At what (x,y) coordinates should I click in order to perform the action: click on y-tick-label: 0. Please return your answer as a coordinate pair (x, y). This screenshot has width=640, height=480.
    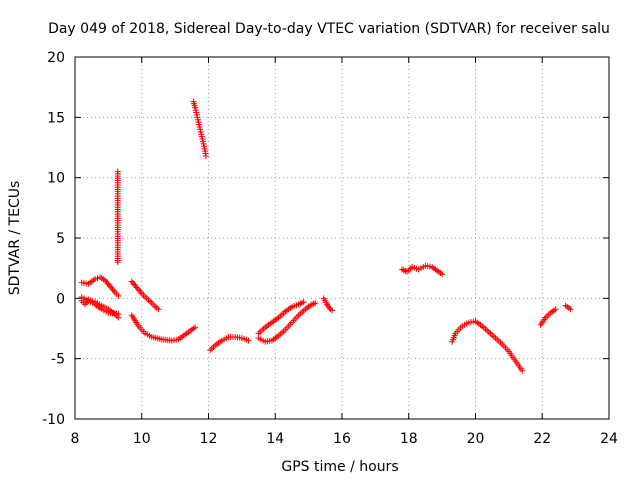
    Looking at the image, I should click on (60, 299).